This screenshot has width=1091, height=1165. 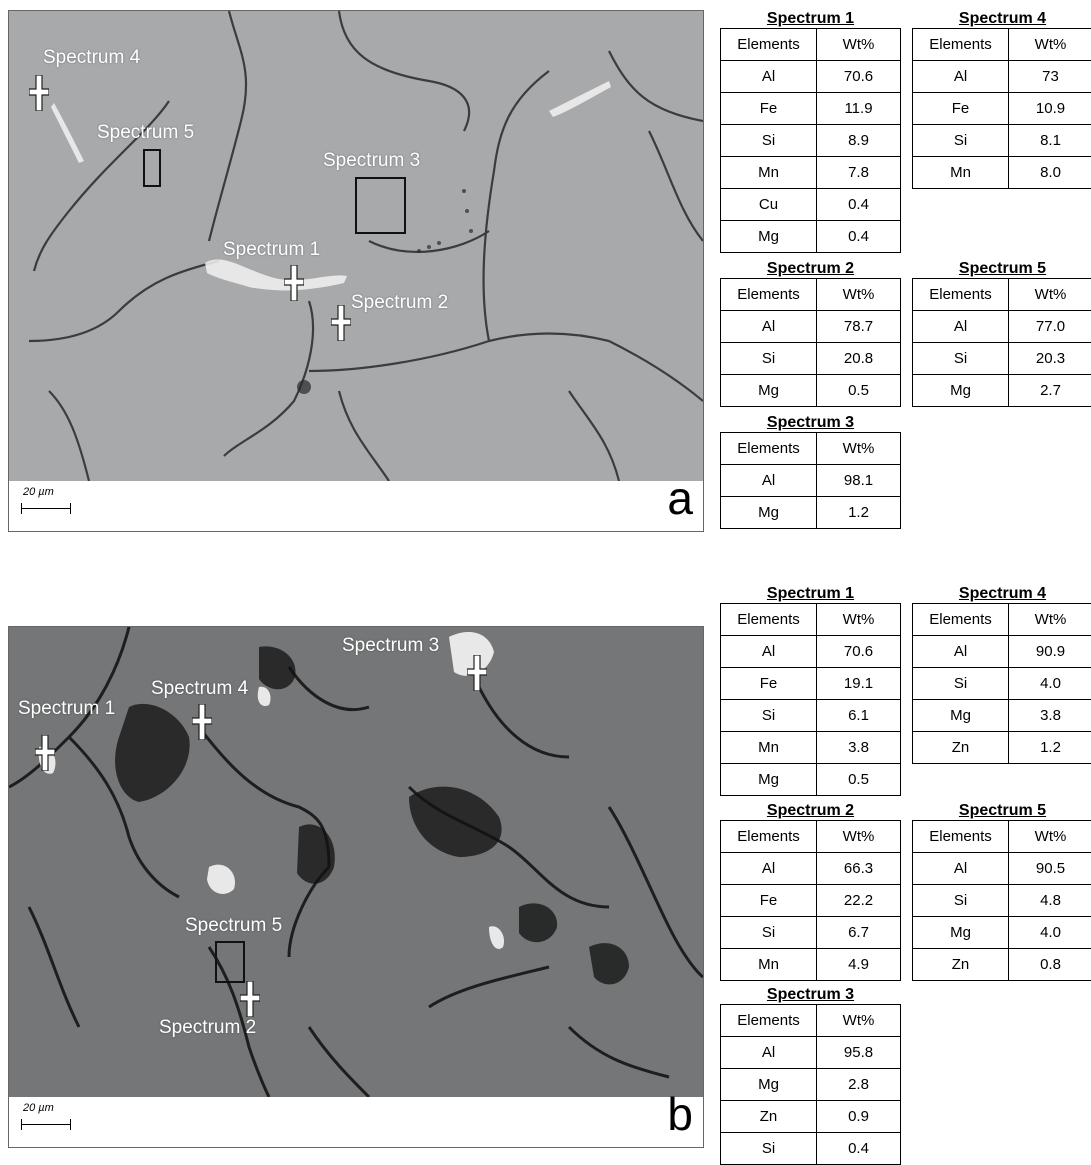 What do you see at coordinates (859, 901) in the screenshot?
I see `value-cell: 22.2` at bounding box center [859, 901].